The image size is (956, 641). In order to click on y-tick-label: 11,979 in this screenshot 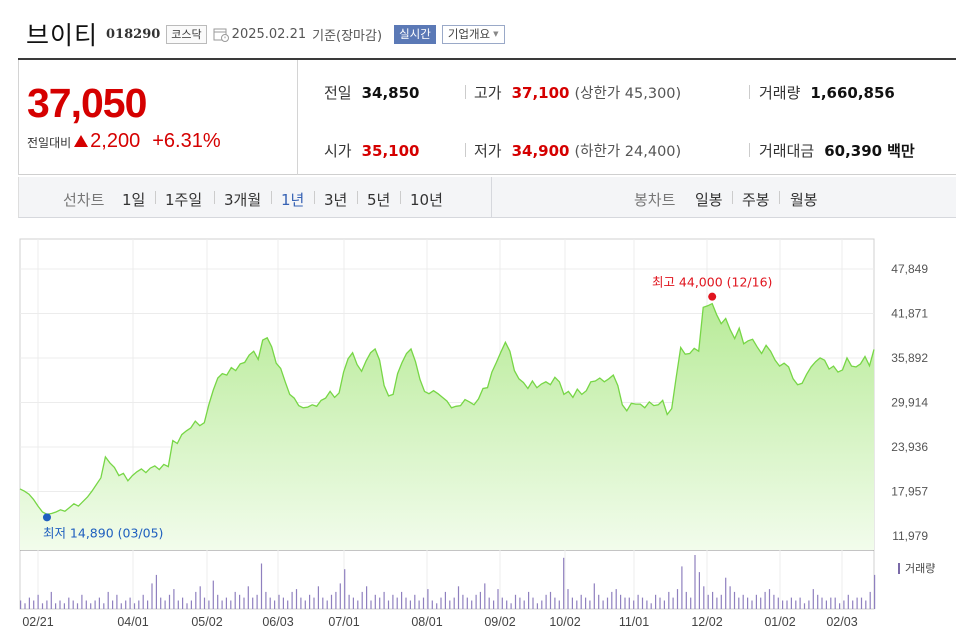, I will do `click(910, 536)`.